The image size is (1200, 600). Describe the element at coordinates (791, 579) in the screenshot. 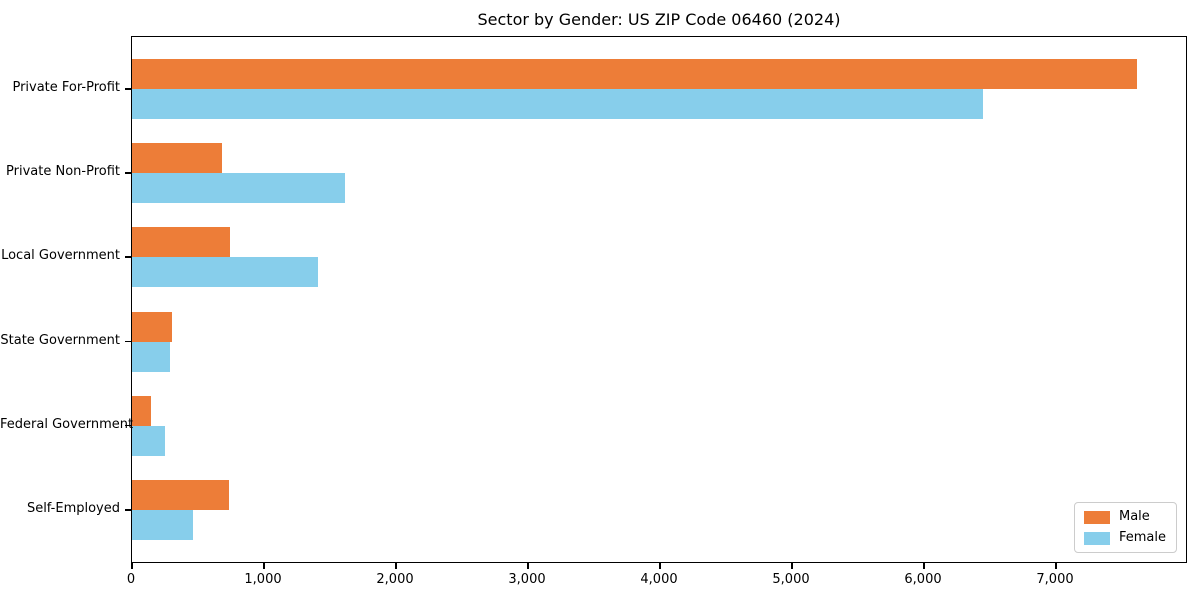

I see `x-tick-label: 5,000` at that location.